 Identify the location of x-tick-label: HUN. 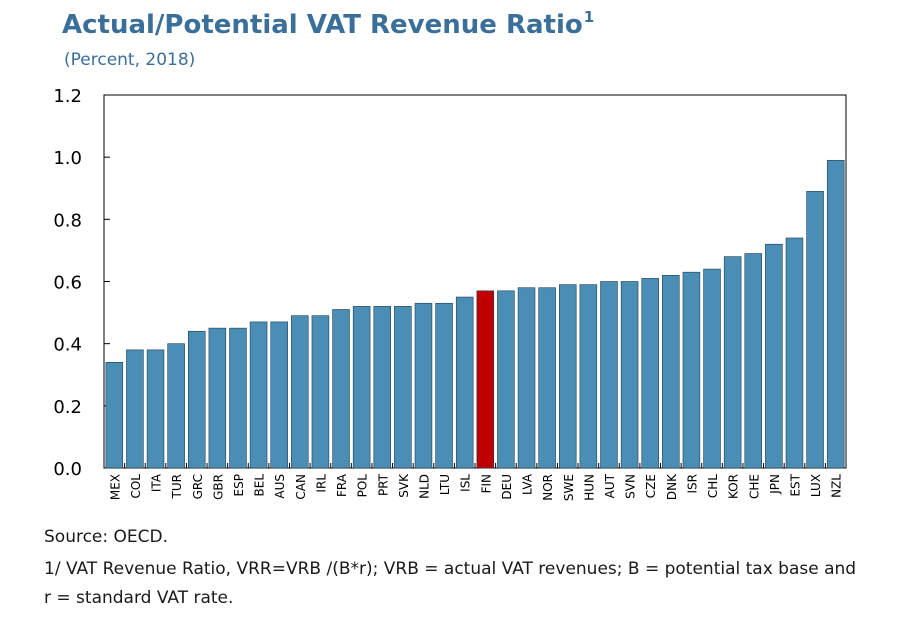
(589, 487).